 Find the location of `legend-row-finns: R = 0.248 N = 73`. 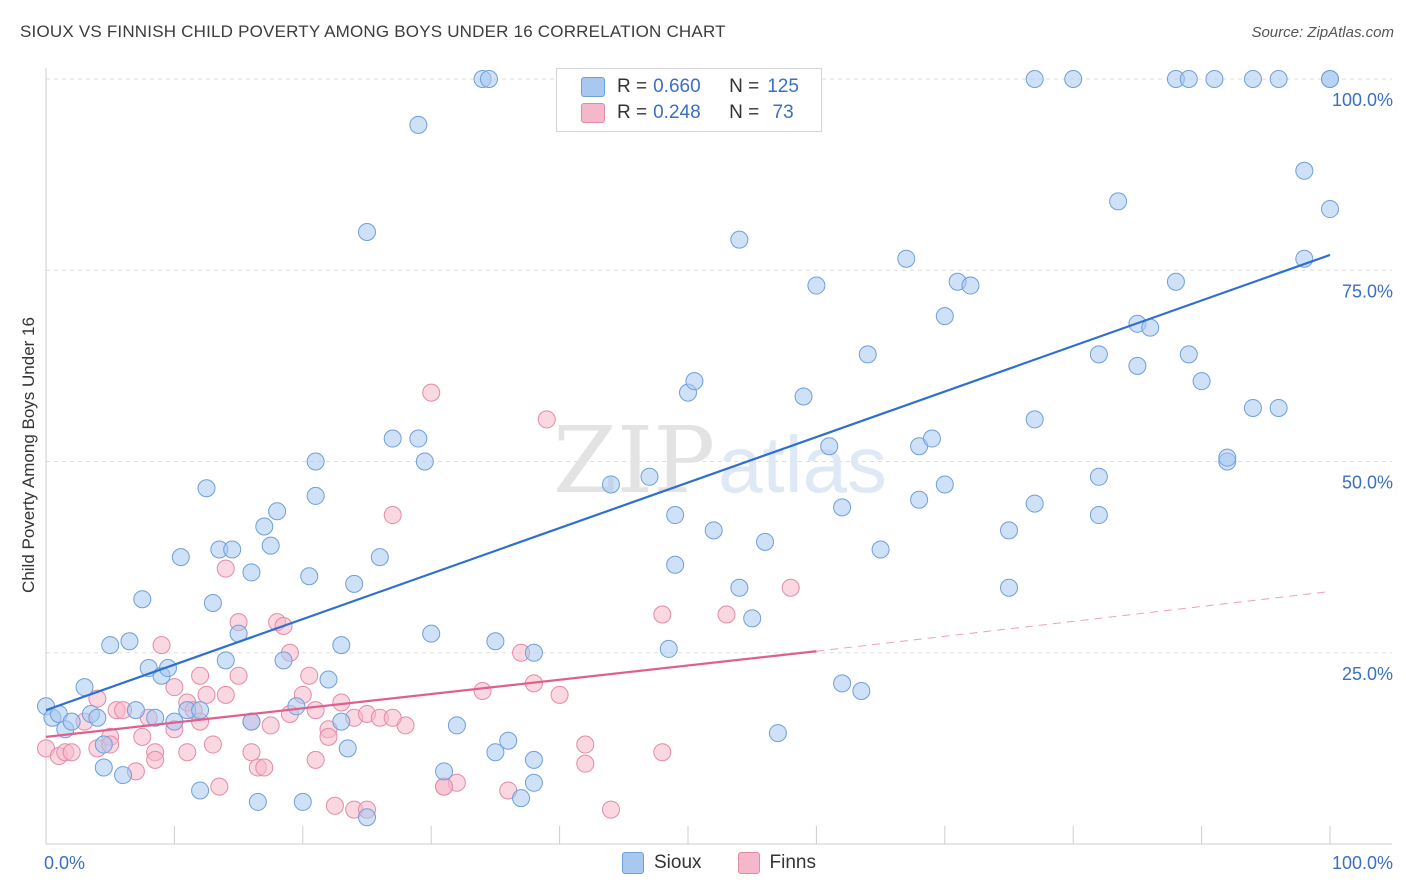

legend-row-finns: R = 0.248 N = 73 is located at coordinates (687, 113).